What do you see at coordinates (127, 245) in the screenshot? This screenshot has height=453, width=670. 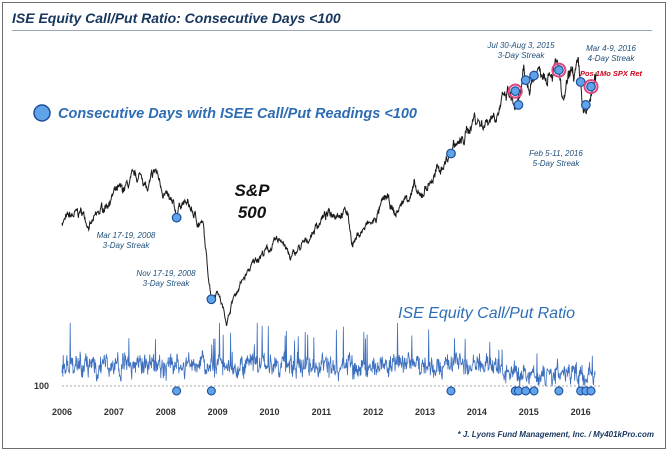 I see `annotation-mar2008-line2: 3-Day Streak` at bounding box center [127, 245].